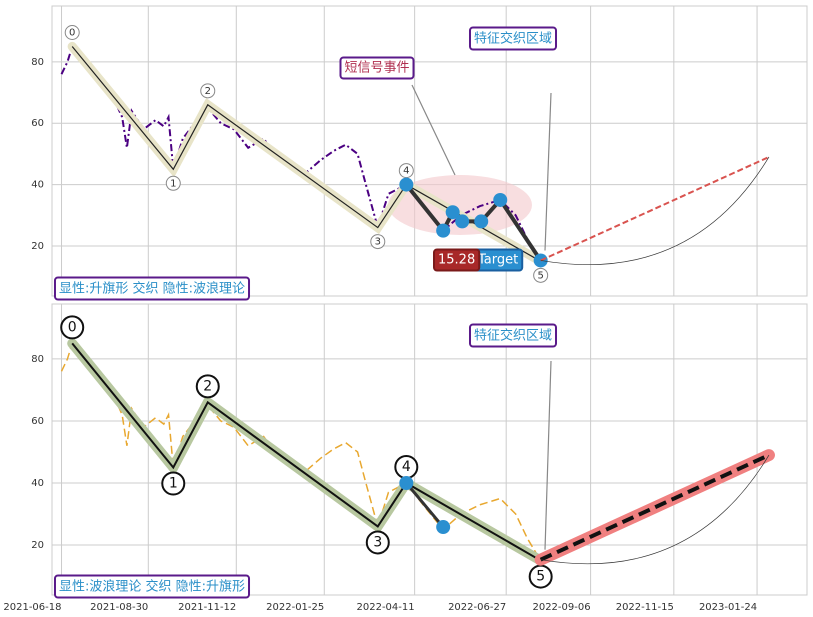  What do you see at coordinates (32, 607) in the screenshot?
I see `x-tick-label: 2021-06-18` at bounding box center [32, 607].